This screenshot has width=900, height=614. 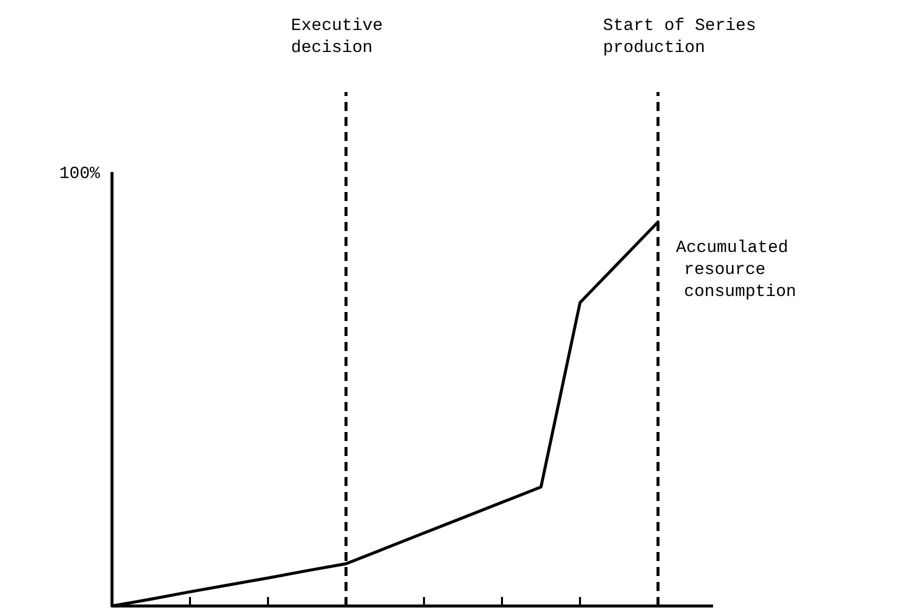 I want to click on series-label: Accumulated resource consumption, so click(x=736, y=270).